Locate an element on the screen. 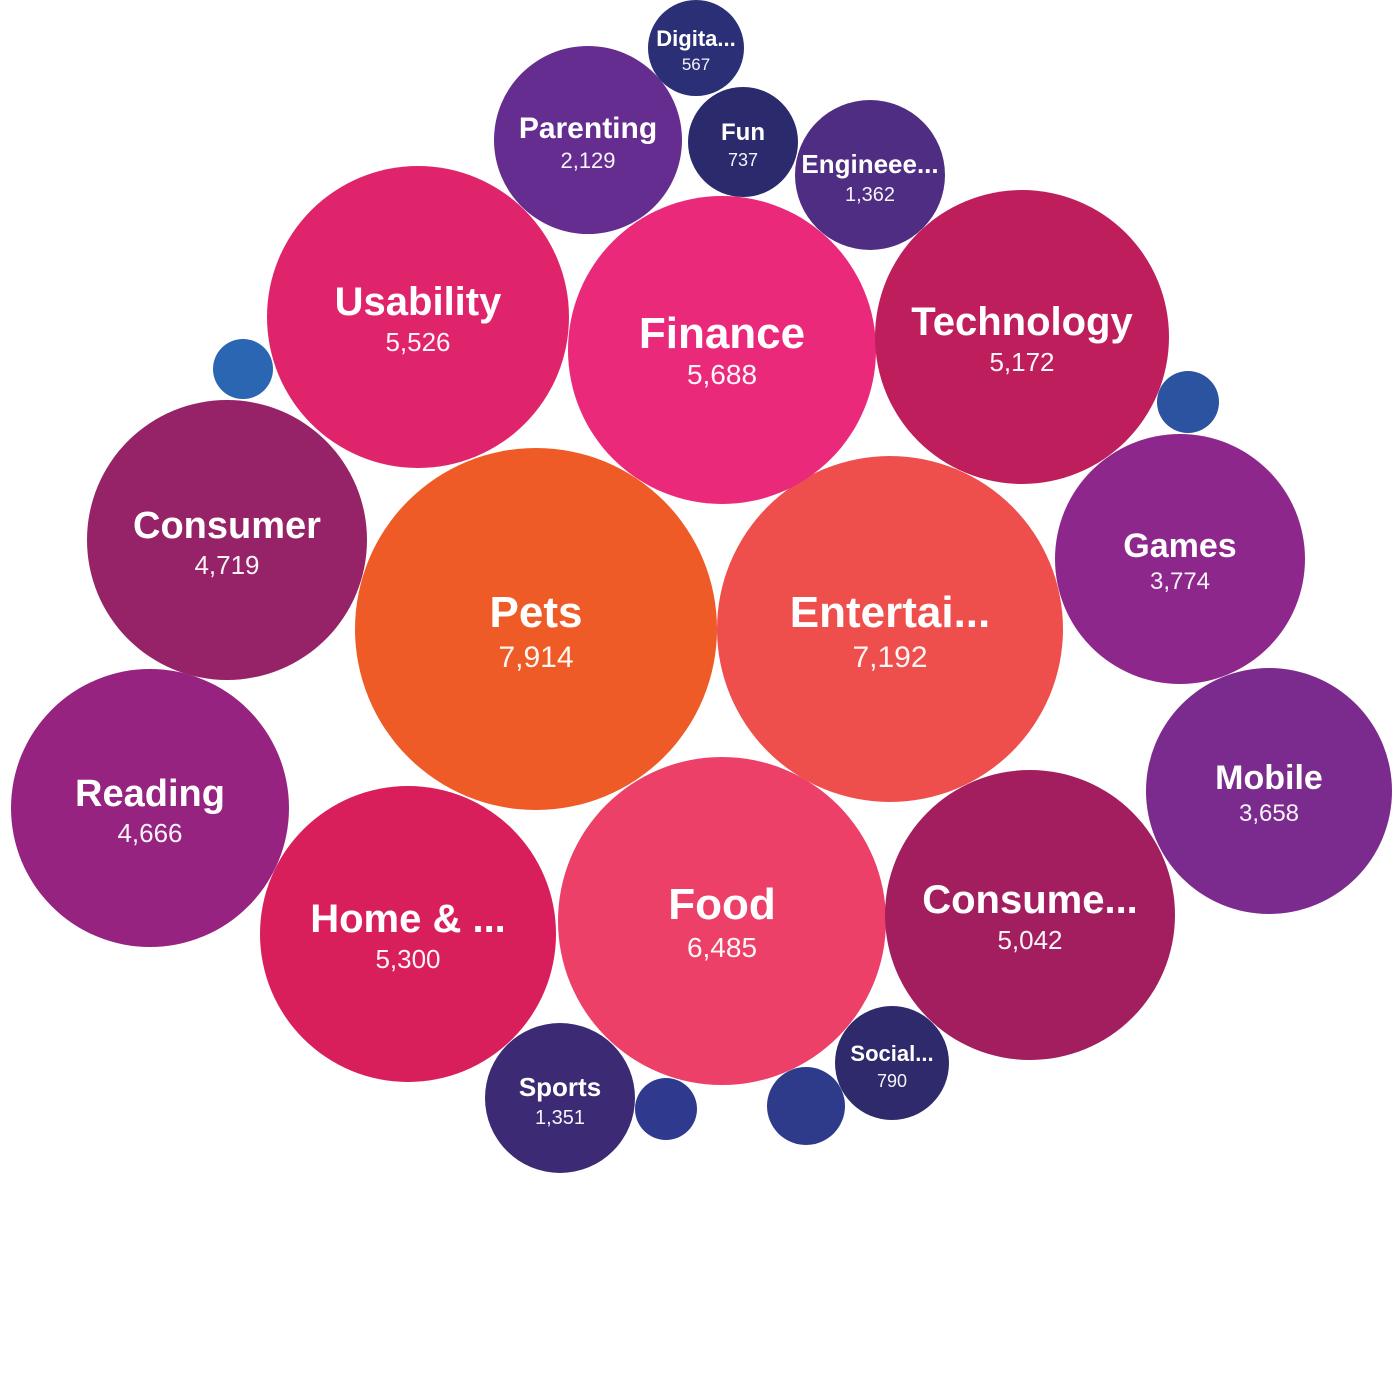  bubble-circle-engineee is located at coordinates (870, 175).